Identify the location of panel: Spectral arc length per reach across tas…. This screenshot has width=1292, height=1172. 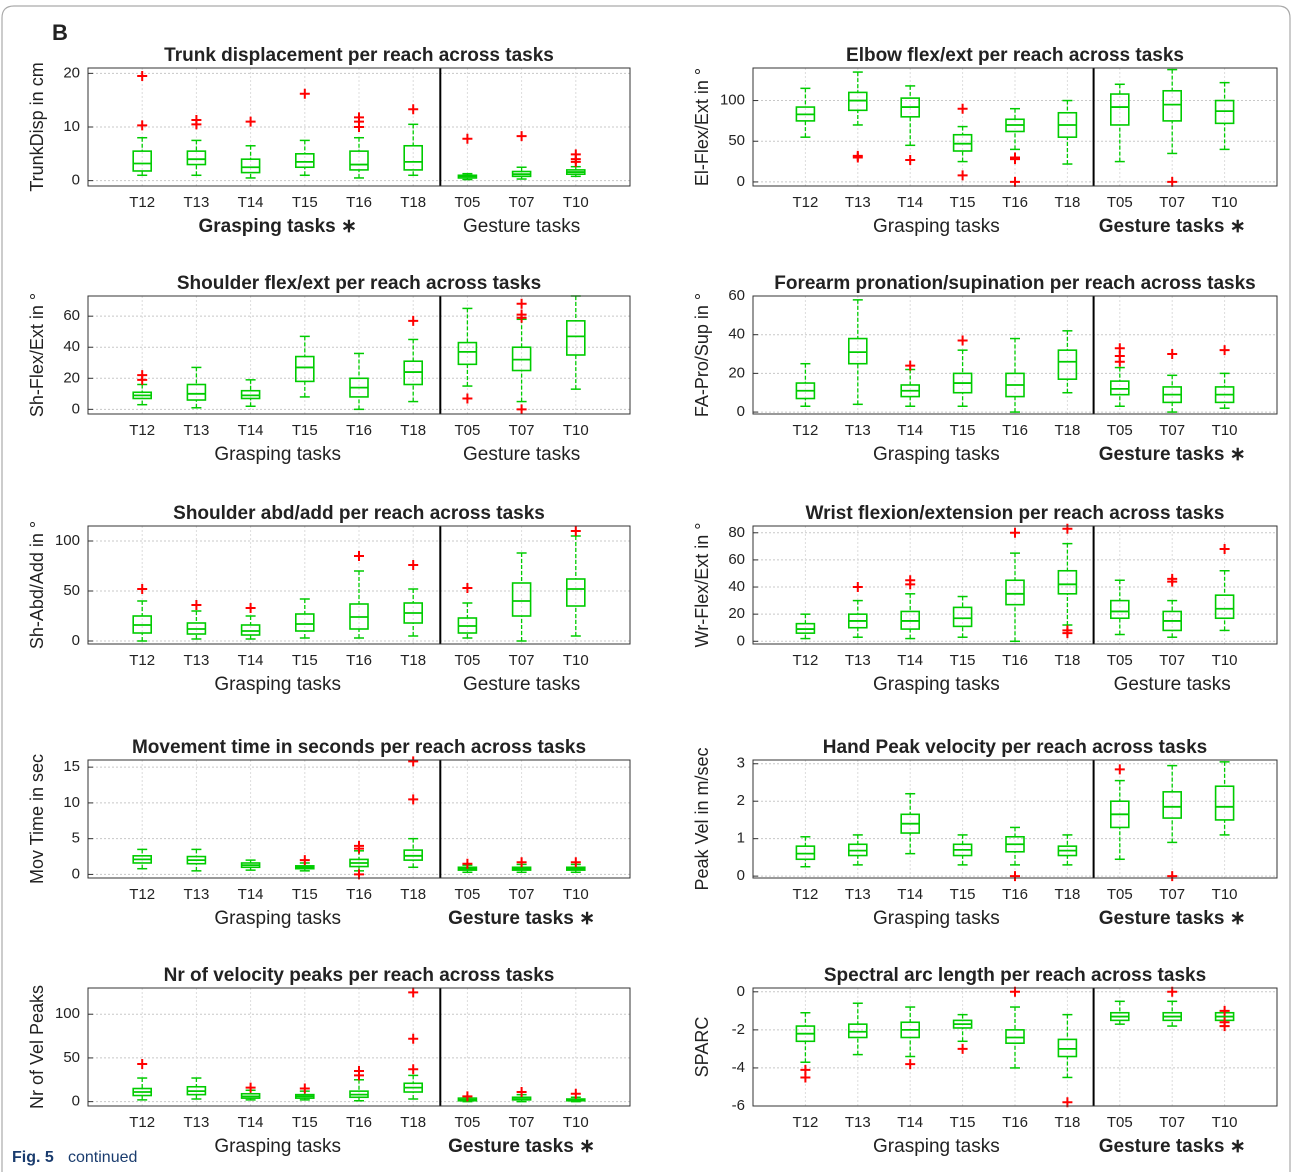
(985, 1061).